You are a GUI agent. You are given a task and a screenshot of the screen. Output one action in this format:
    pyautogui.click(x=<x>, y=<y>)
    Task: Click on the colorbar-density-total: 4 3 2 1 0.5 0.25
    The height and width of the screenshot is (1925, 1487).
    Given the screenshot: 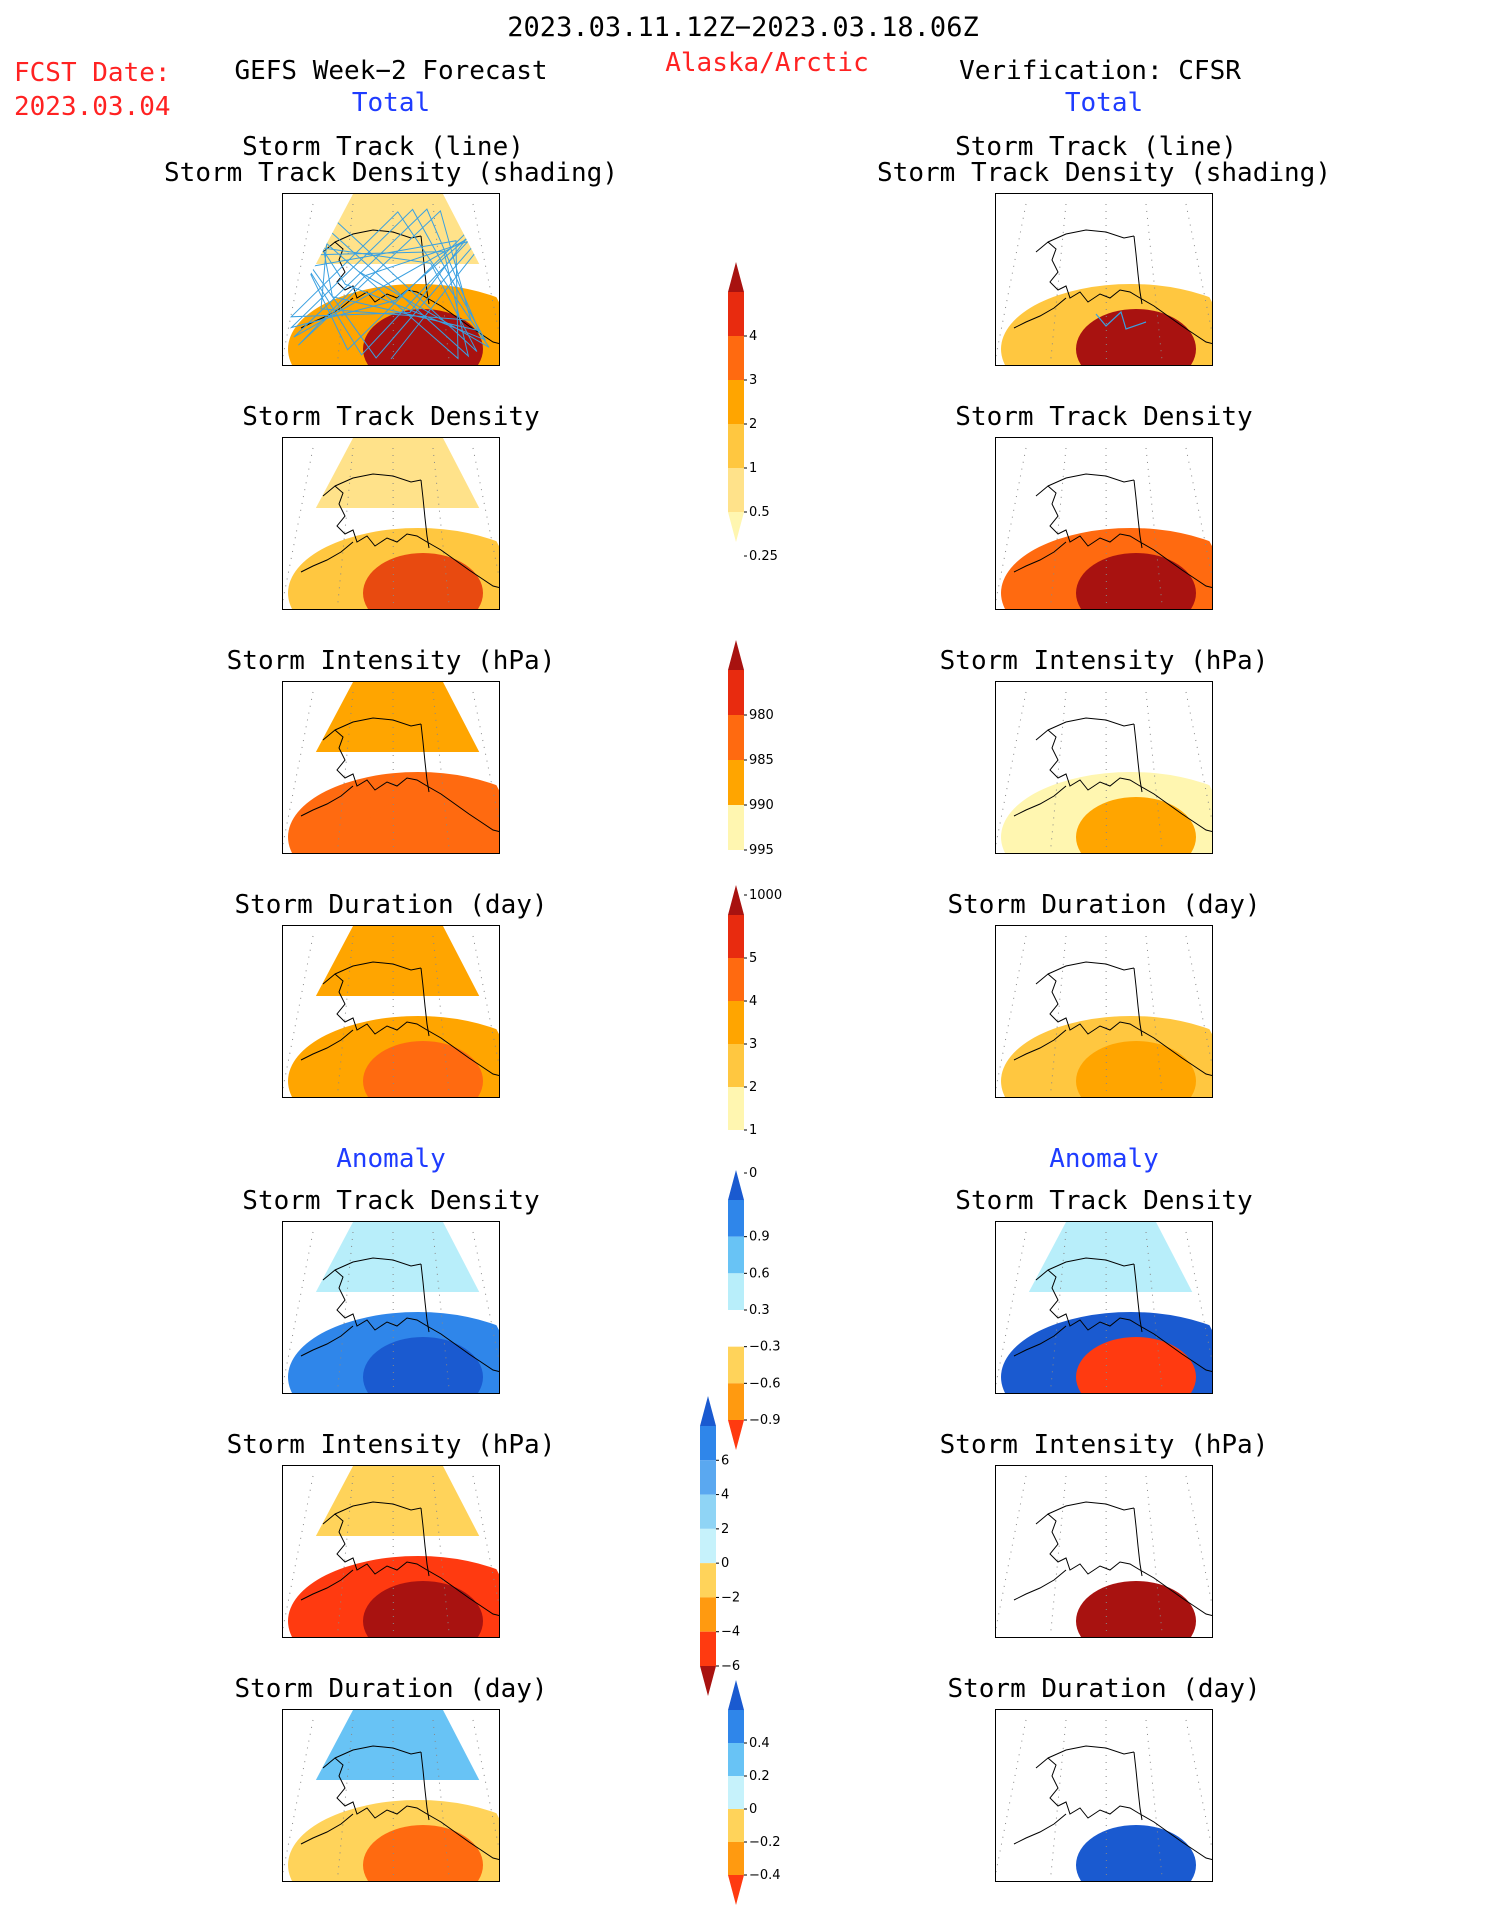 What is the action you would take?
    pyautogui.click(x=750, y=413)
    